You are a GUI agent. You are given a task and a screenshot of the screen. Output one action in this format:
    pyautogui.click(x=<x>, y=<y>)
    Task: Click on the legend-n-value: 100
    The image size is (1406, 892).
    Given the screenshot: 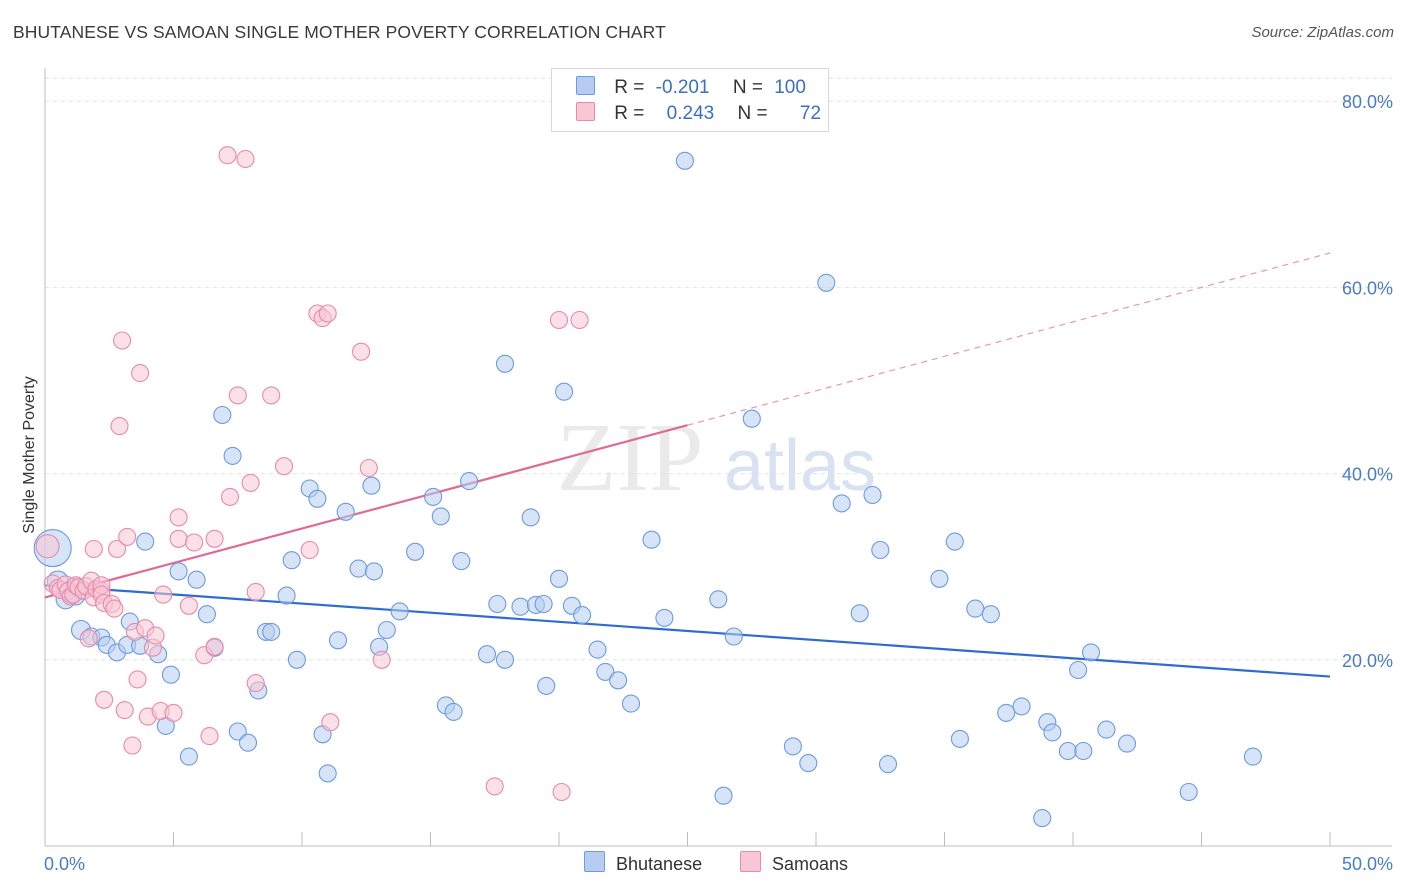 What is the action you would take?
    pyautogui.click(x=790, y=87)
    